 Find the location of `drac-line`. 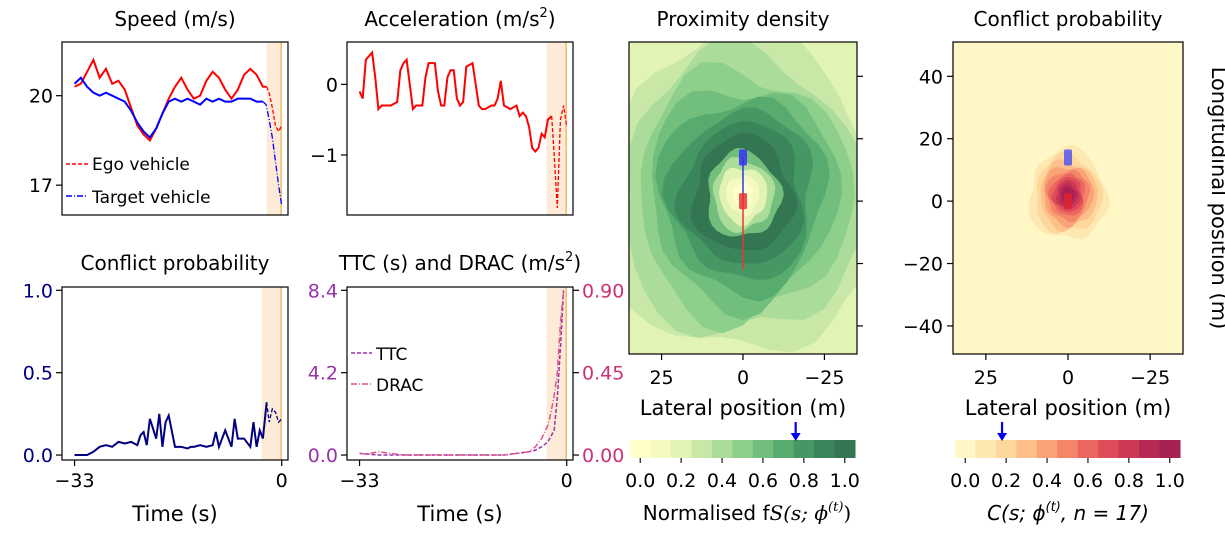

drac-line is located at coordinates (462, 373).